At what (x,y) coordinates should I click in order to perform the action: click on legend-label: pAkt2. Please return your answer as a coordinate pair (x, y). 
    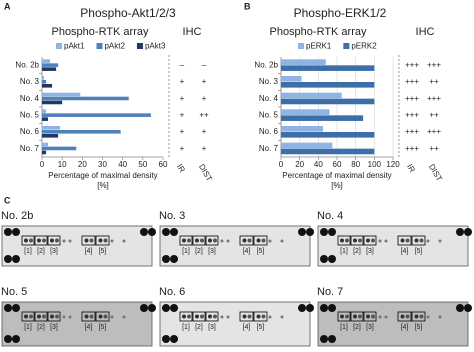
    Looking at the image, I should click on (114, 46).